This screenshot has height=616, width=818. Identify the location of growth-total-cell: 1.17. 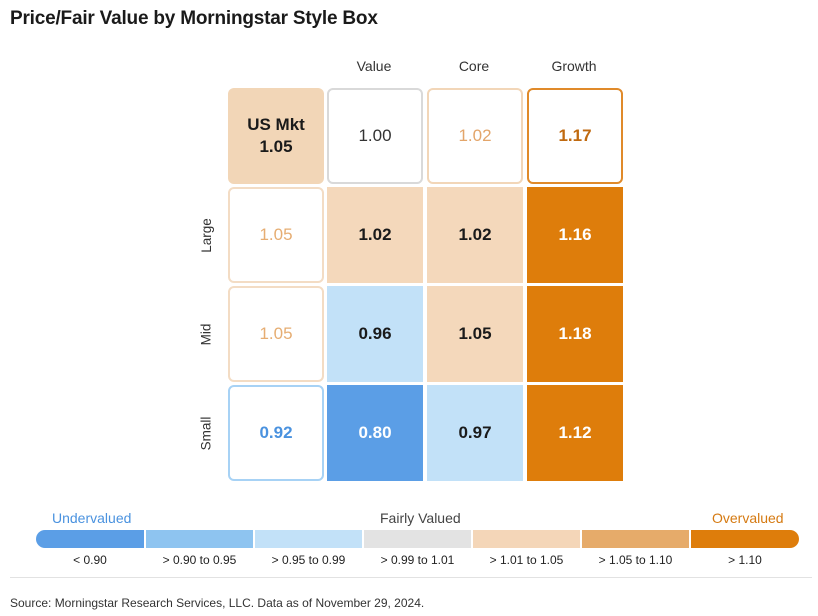
(575, 136).